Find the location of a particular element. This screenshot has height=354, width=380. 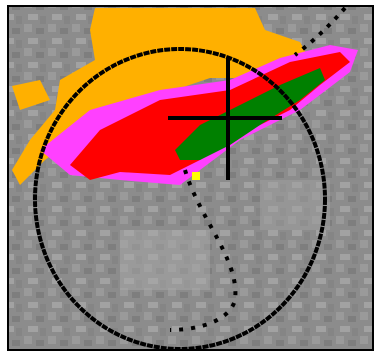

echo-intense is located at coordinates (250, 114).